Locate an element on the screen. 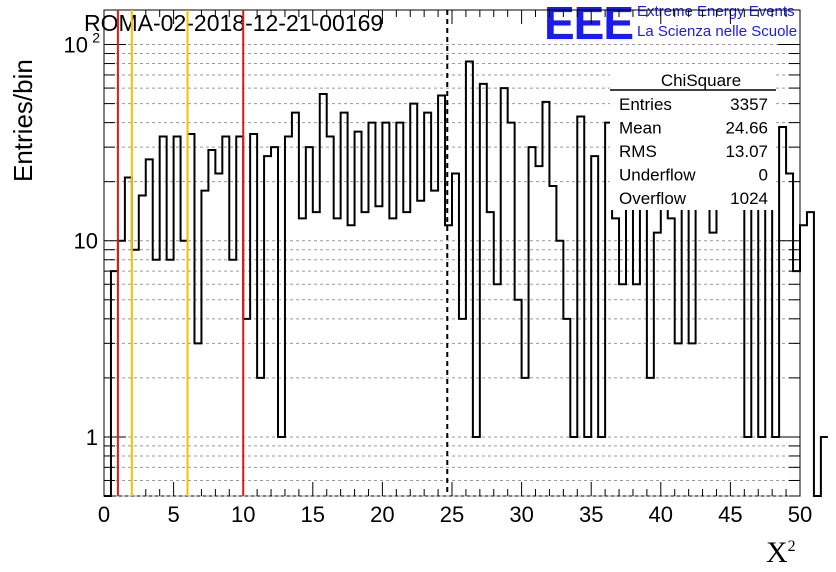 The height and width of the screenshot is (572, 836). stats-box is located at coordinates (693, 140).